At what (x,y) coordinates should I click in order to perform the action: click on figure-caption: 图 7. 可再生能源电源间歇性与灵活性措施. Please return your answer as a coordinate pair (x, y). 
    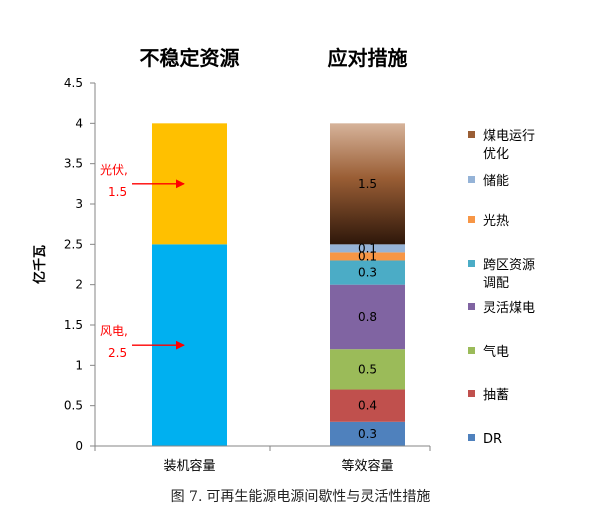
    Looking at the image, I should click on (302, 496).